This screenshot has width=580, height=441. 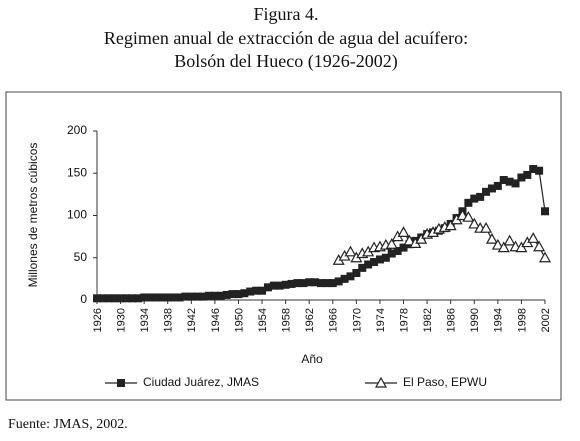 I want to click on x-tick-label: 1998, so click(x=522, y=320).